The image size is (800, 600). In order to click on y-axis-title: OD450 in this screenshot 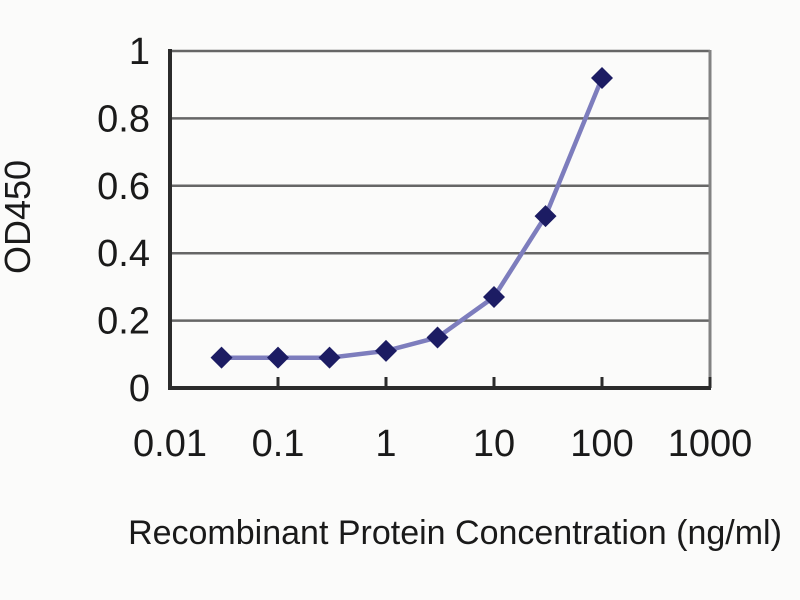, I will do `click(19, 217)`.